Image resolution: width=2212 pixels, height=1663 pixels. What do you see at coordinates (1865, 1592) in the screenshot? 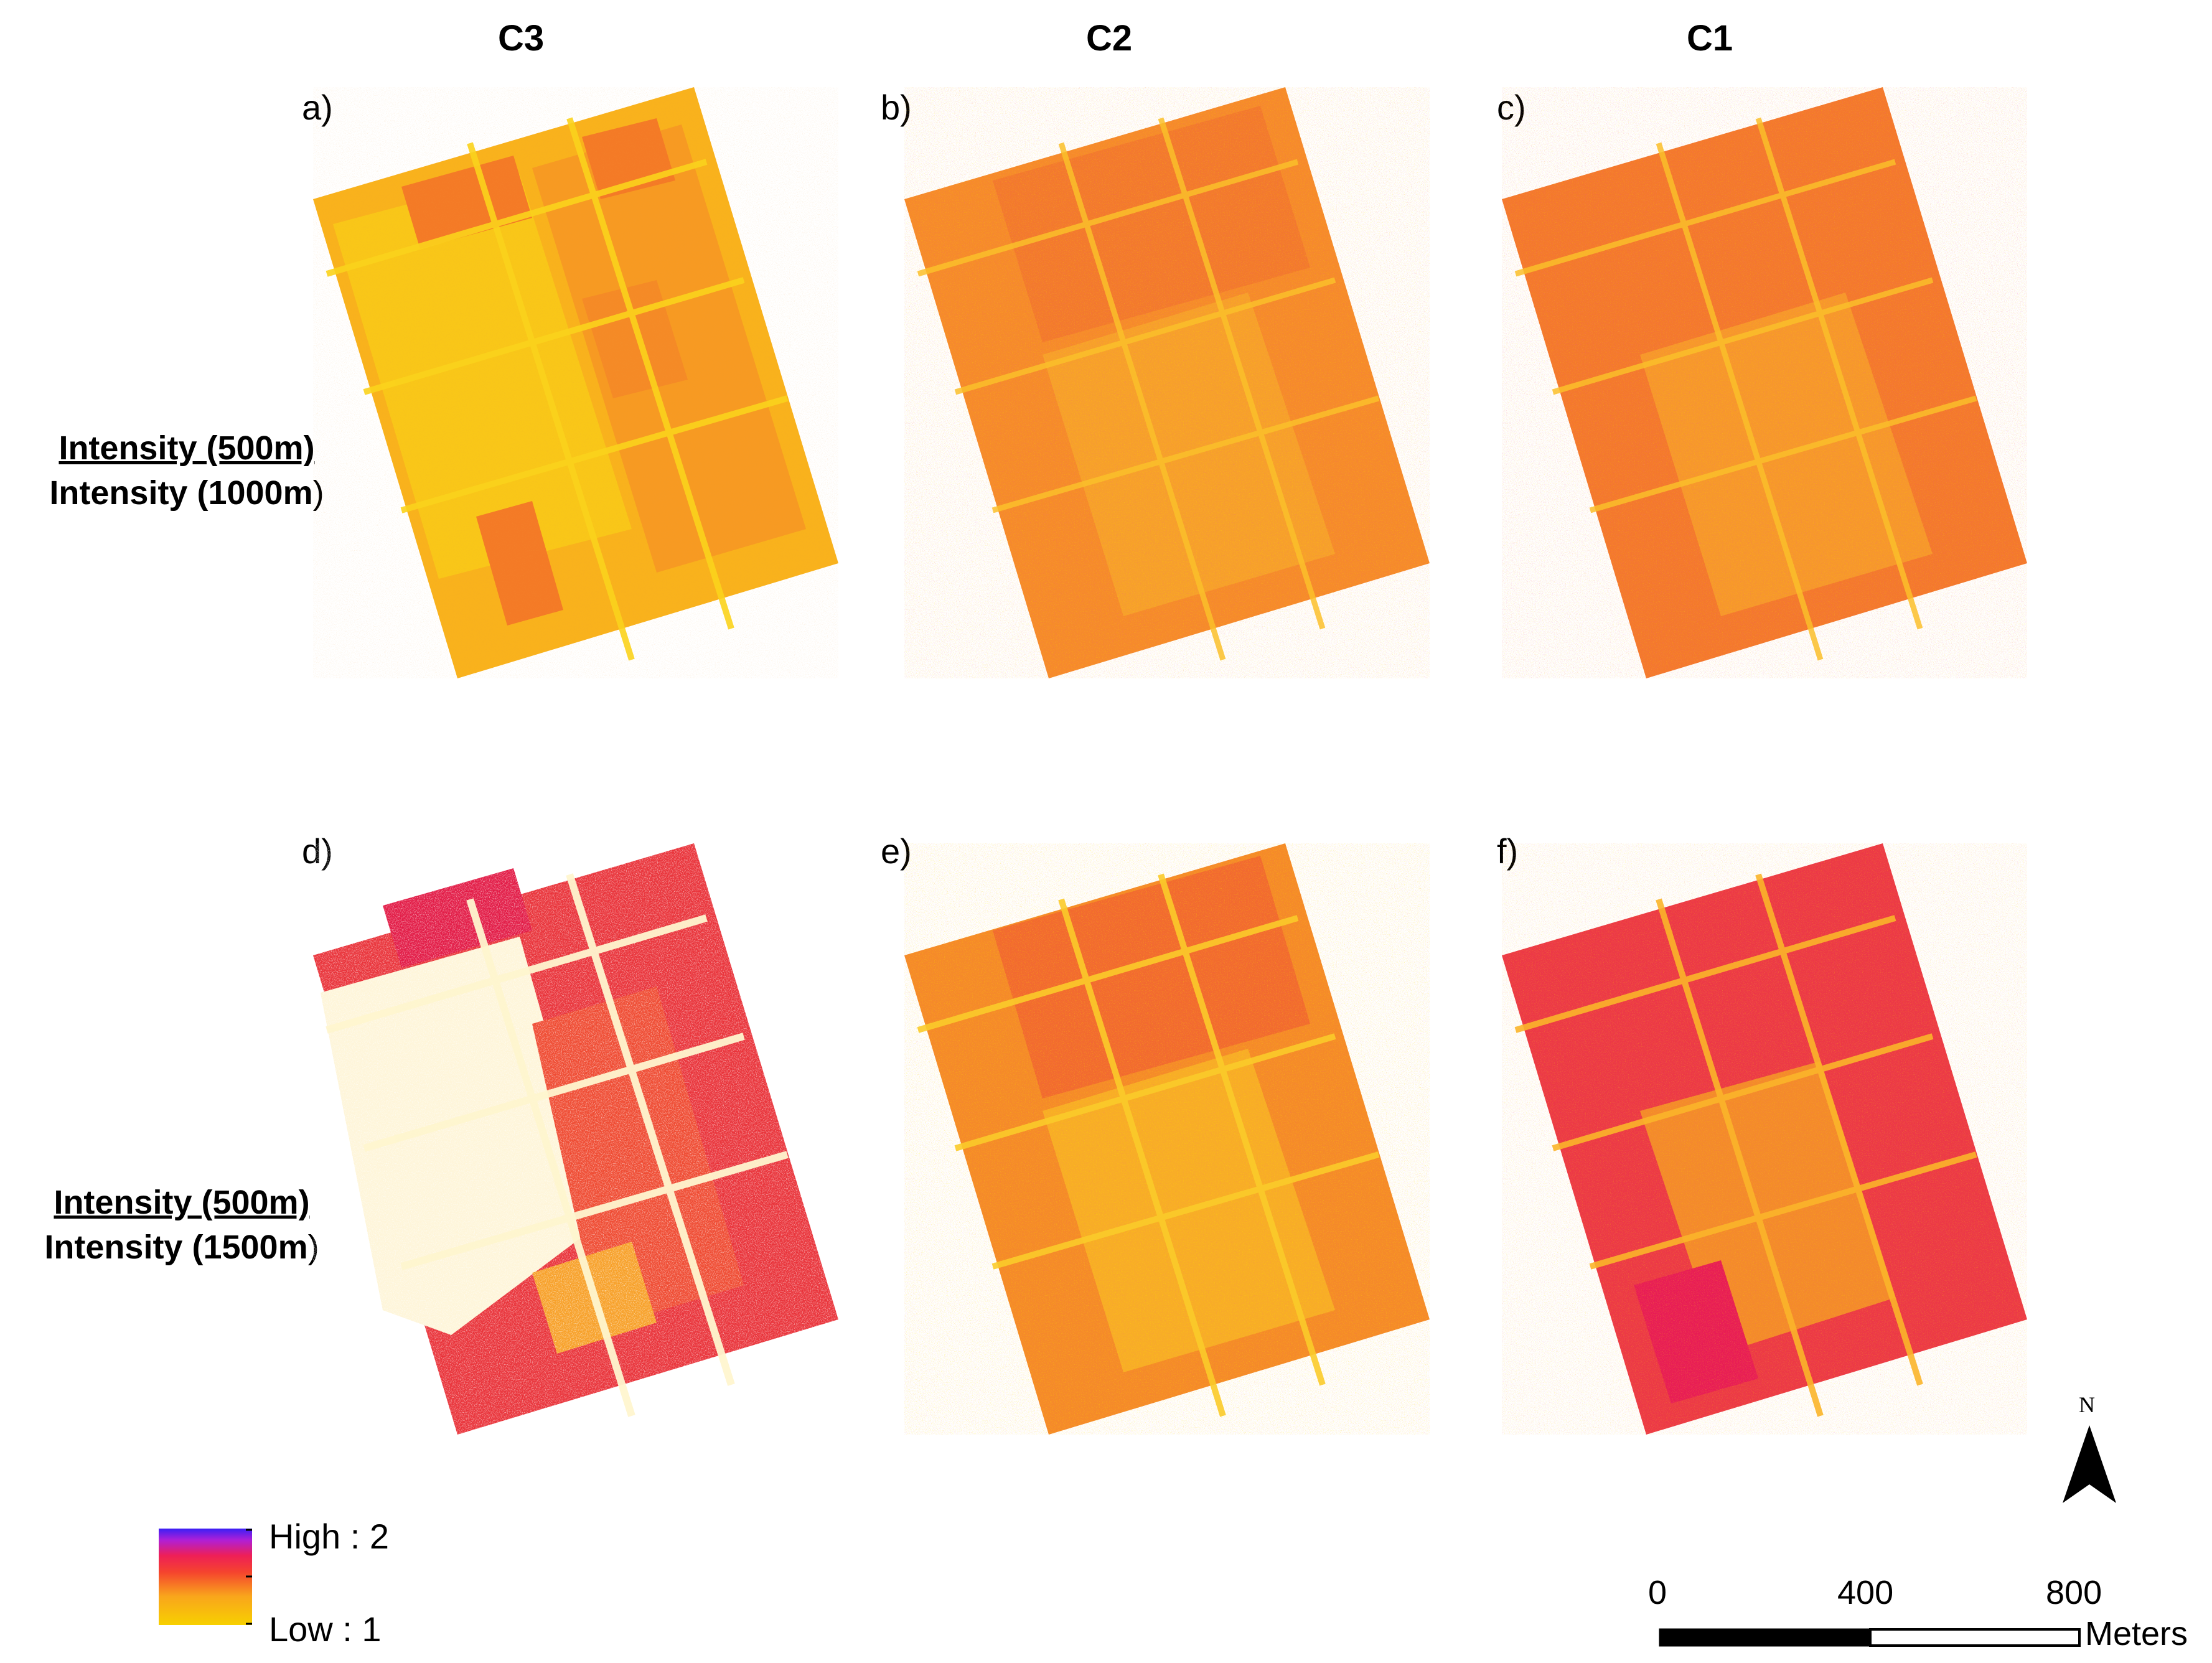
I see `scale-tick-400: 400` at bounding box center [1865, 1592].